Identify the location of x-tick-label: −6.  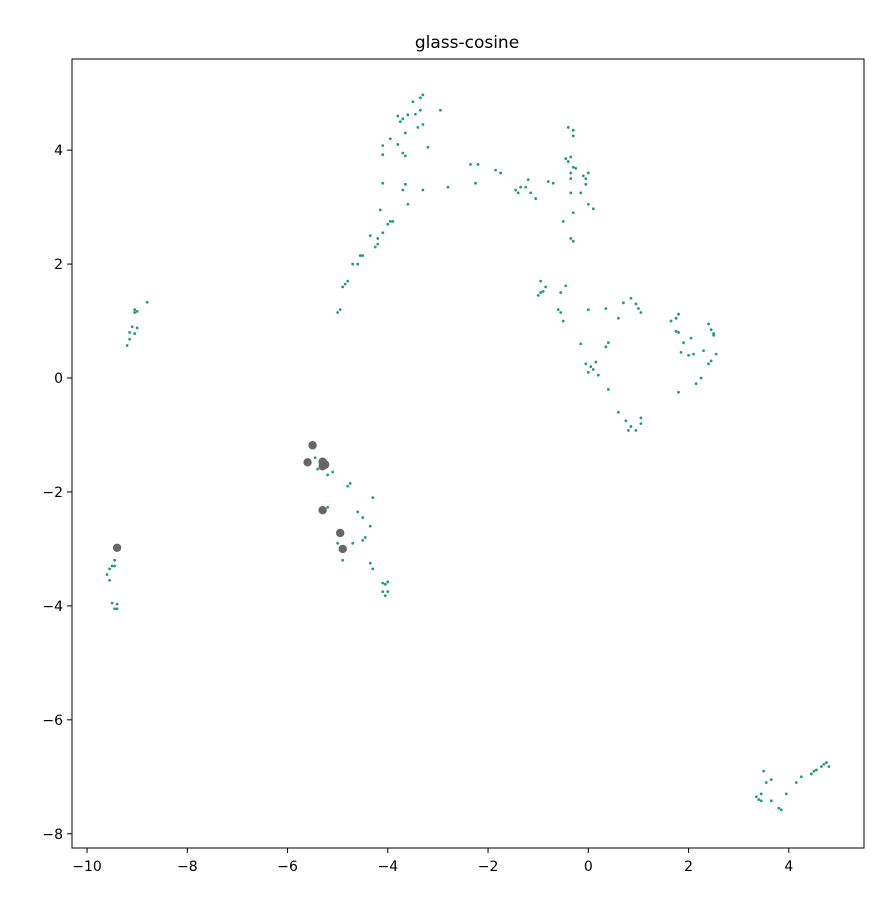
(287, 867).